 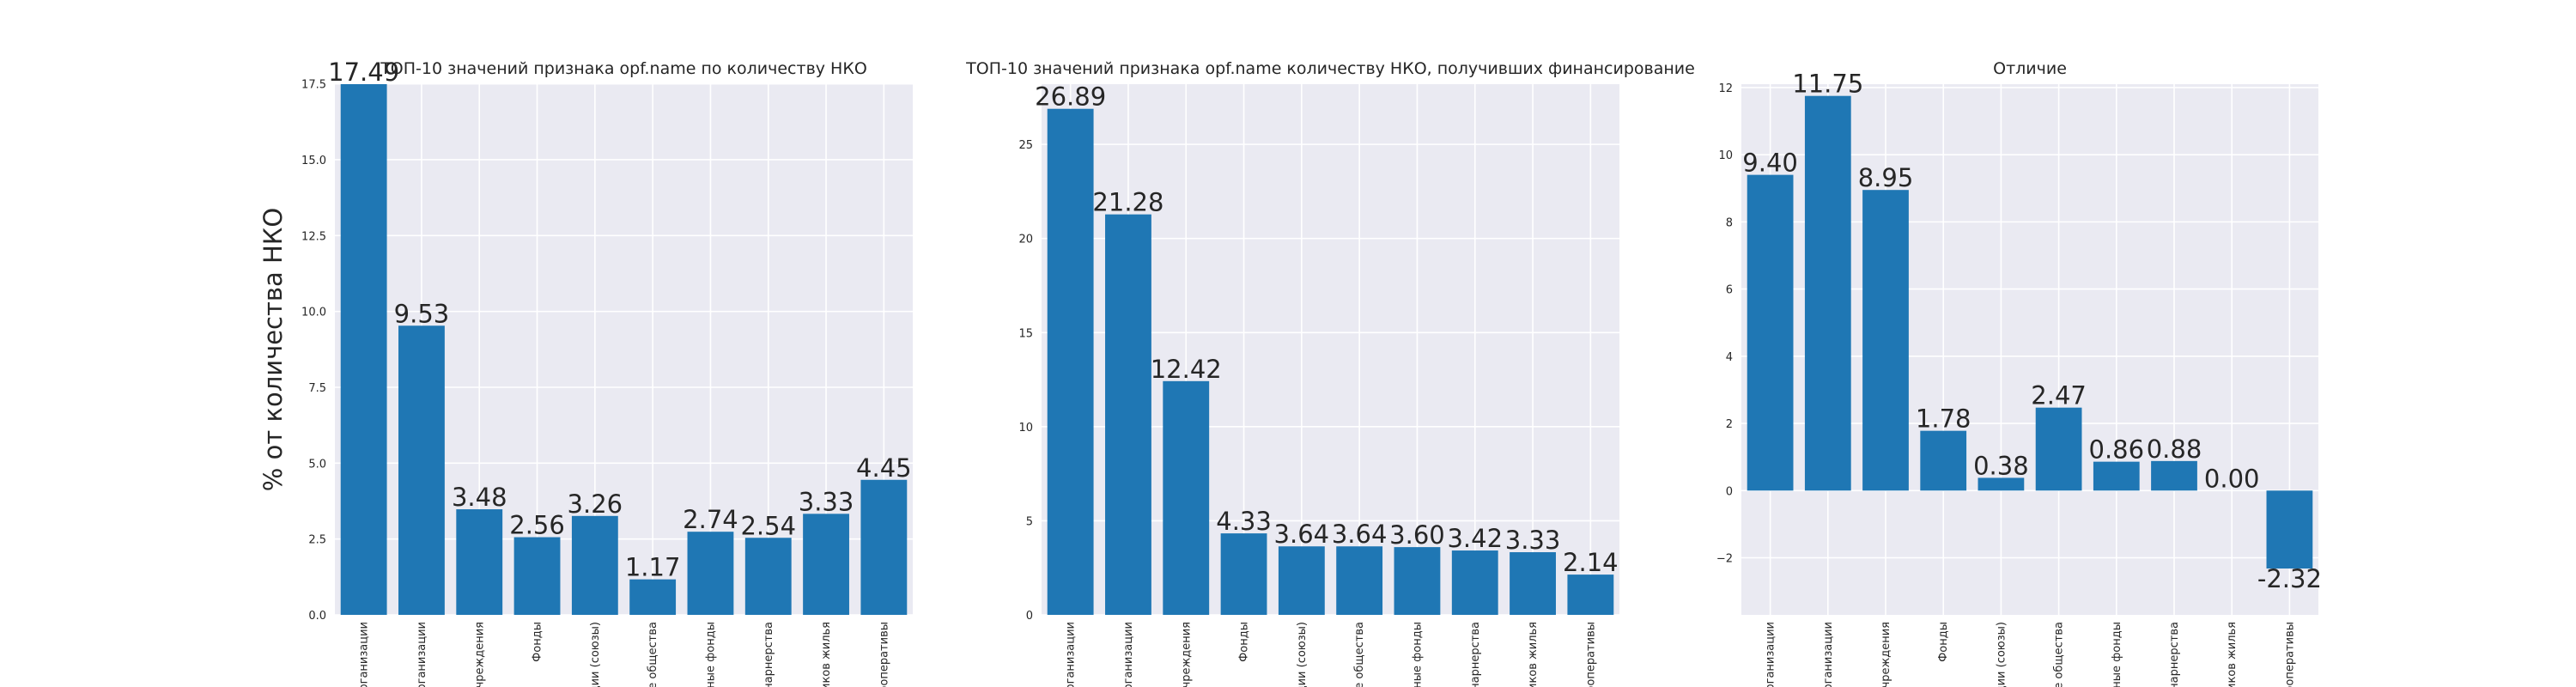 I want to click on y-axis-label: % от количества НКО, so click(x=273, y=349).